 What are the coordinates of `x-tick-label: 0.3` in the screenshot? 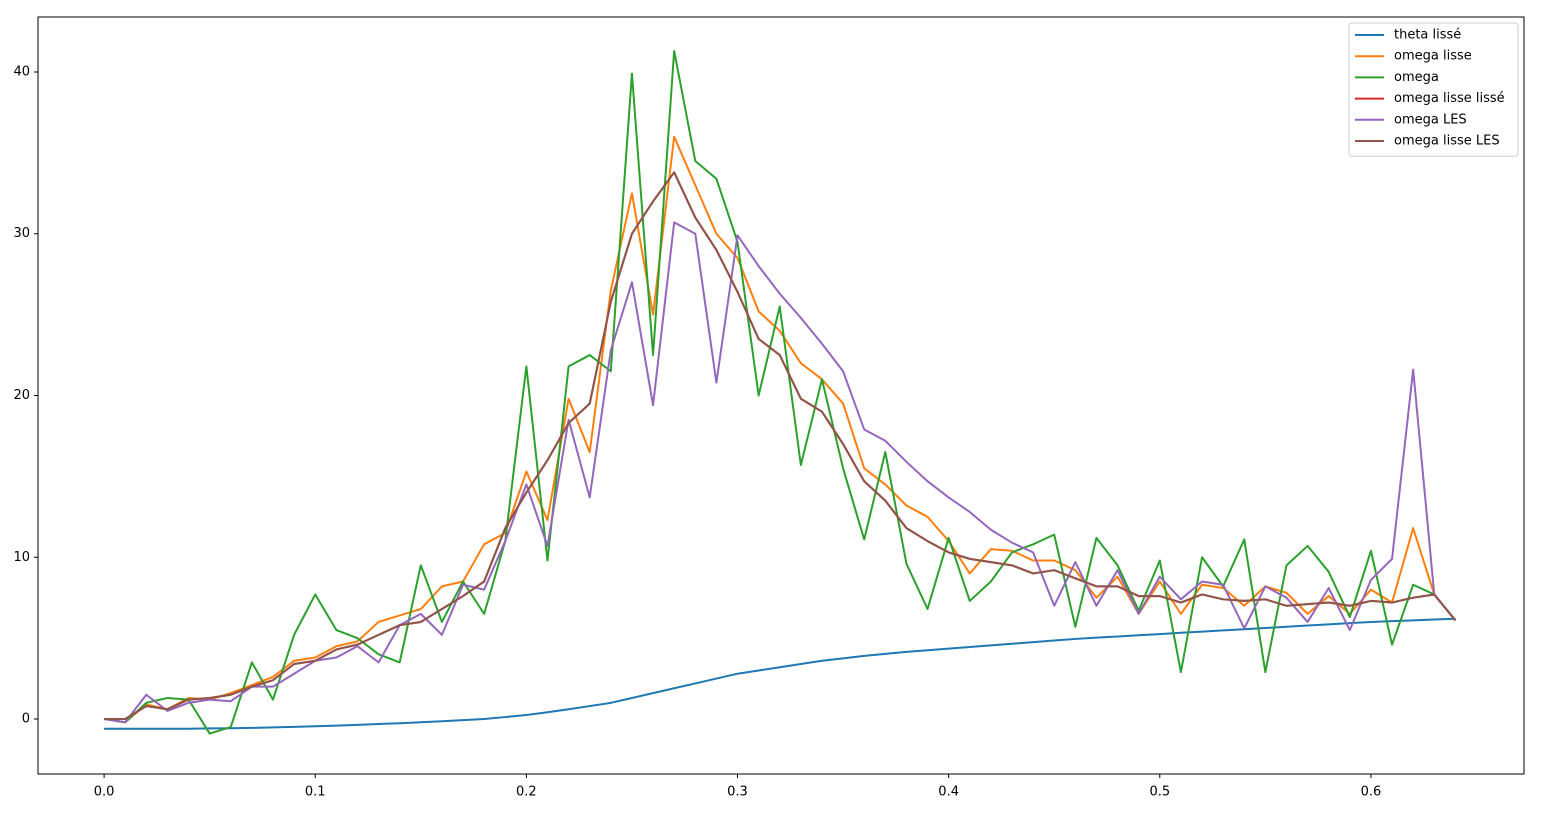 It's located at (737, 792).